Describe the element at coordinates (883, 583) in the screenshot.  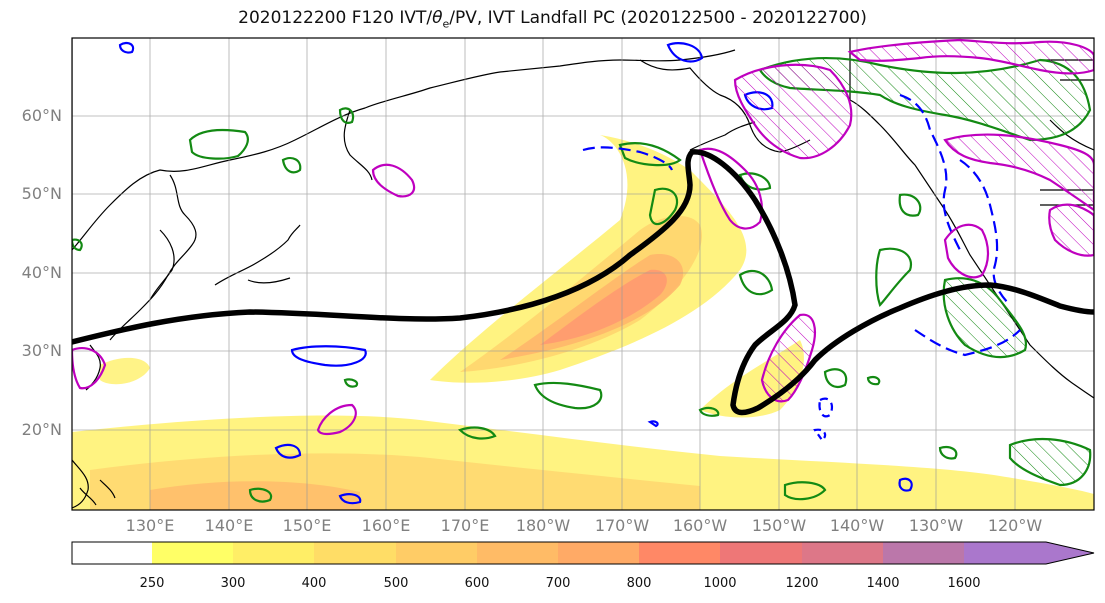
I see `colorbar-tick-1400: 1400` at that location.